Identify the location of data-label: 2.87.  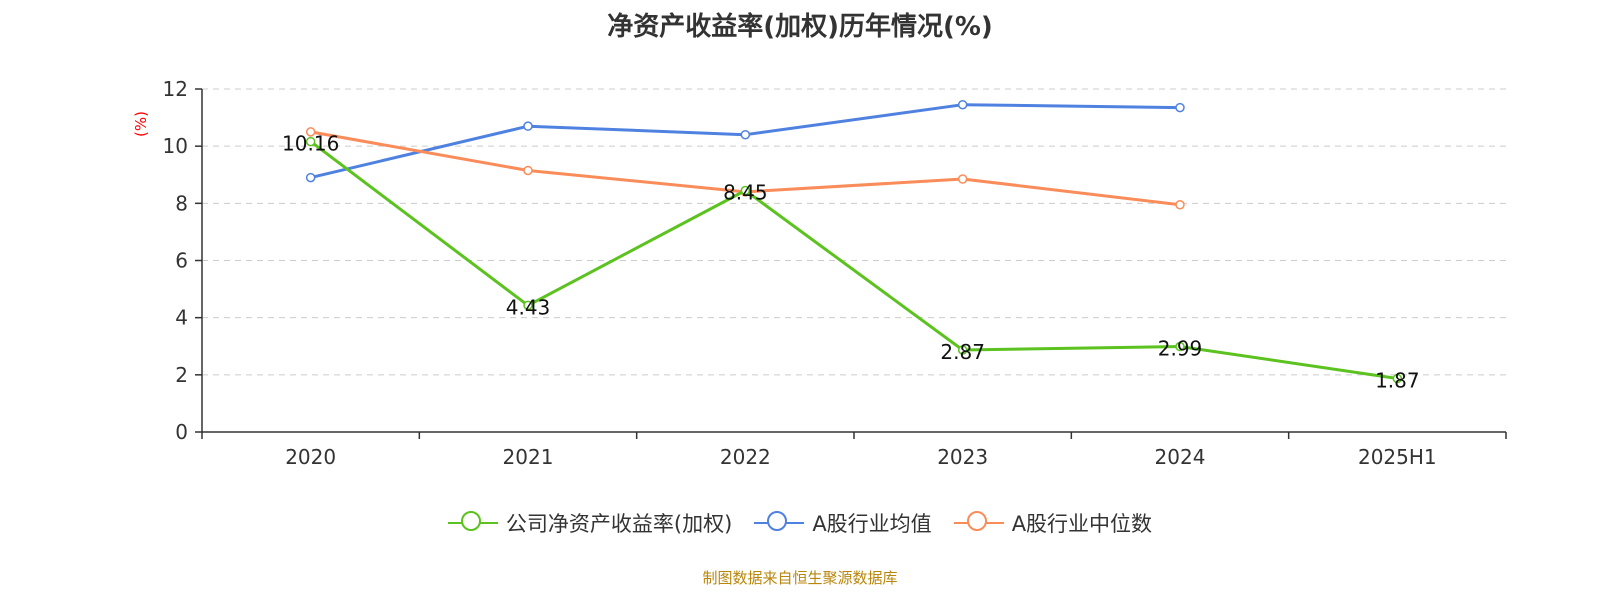
(962, 352).